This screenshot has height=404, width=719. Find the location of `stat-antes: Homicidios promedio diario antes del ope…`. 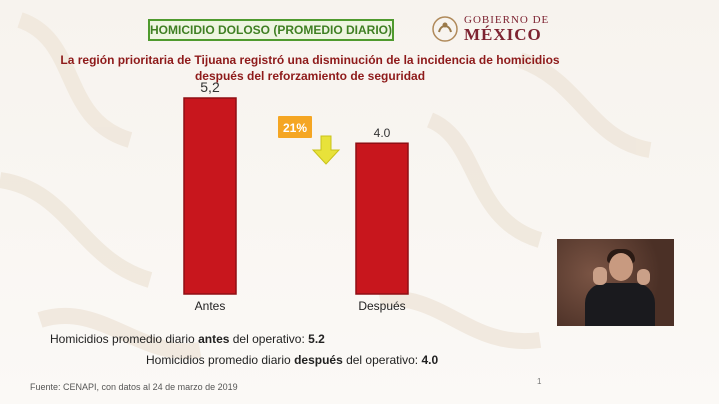

stat-antes: Homicidios promedio diario antes del ope… is located at coordinates (187, 339).